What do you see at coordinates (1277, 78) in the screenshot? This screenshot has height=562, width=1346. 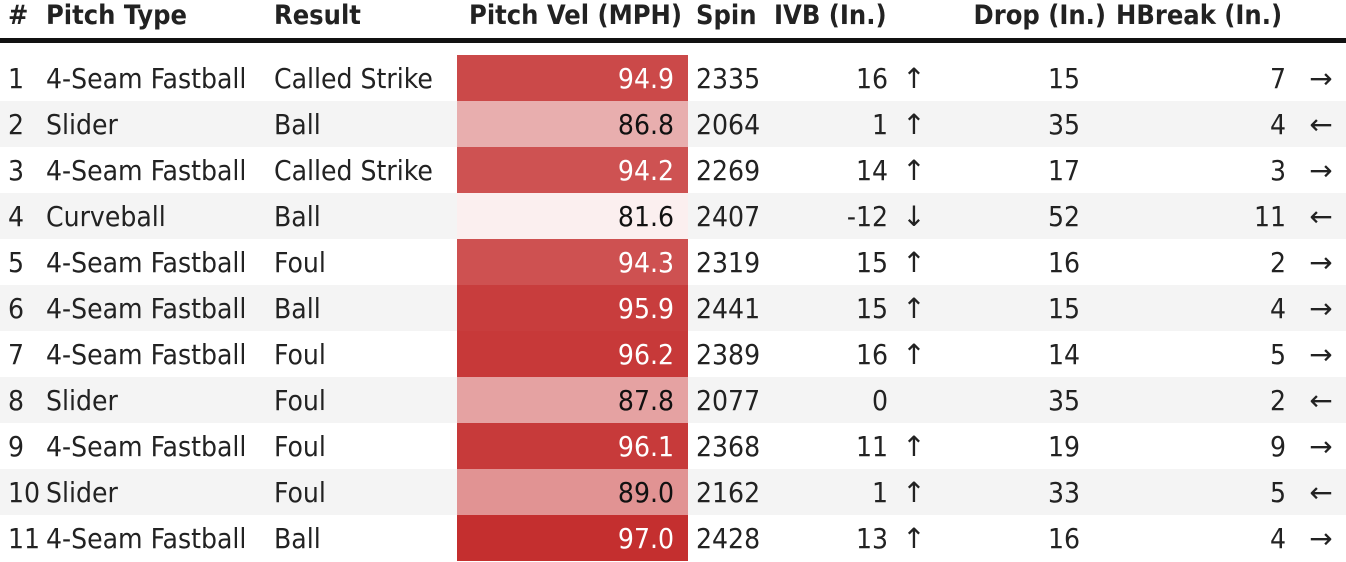 I see `hbreak-cell: 7` at bounding box center [1277, 78].